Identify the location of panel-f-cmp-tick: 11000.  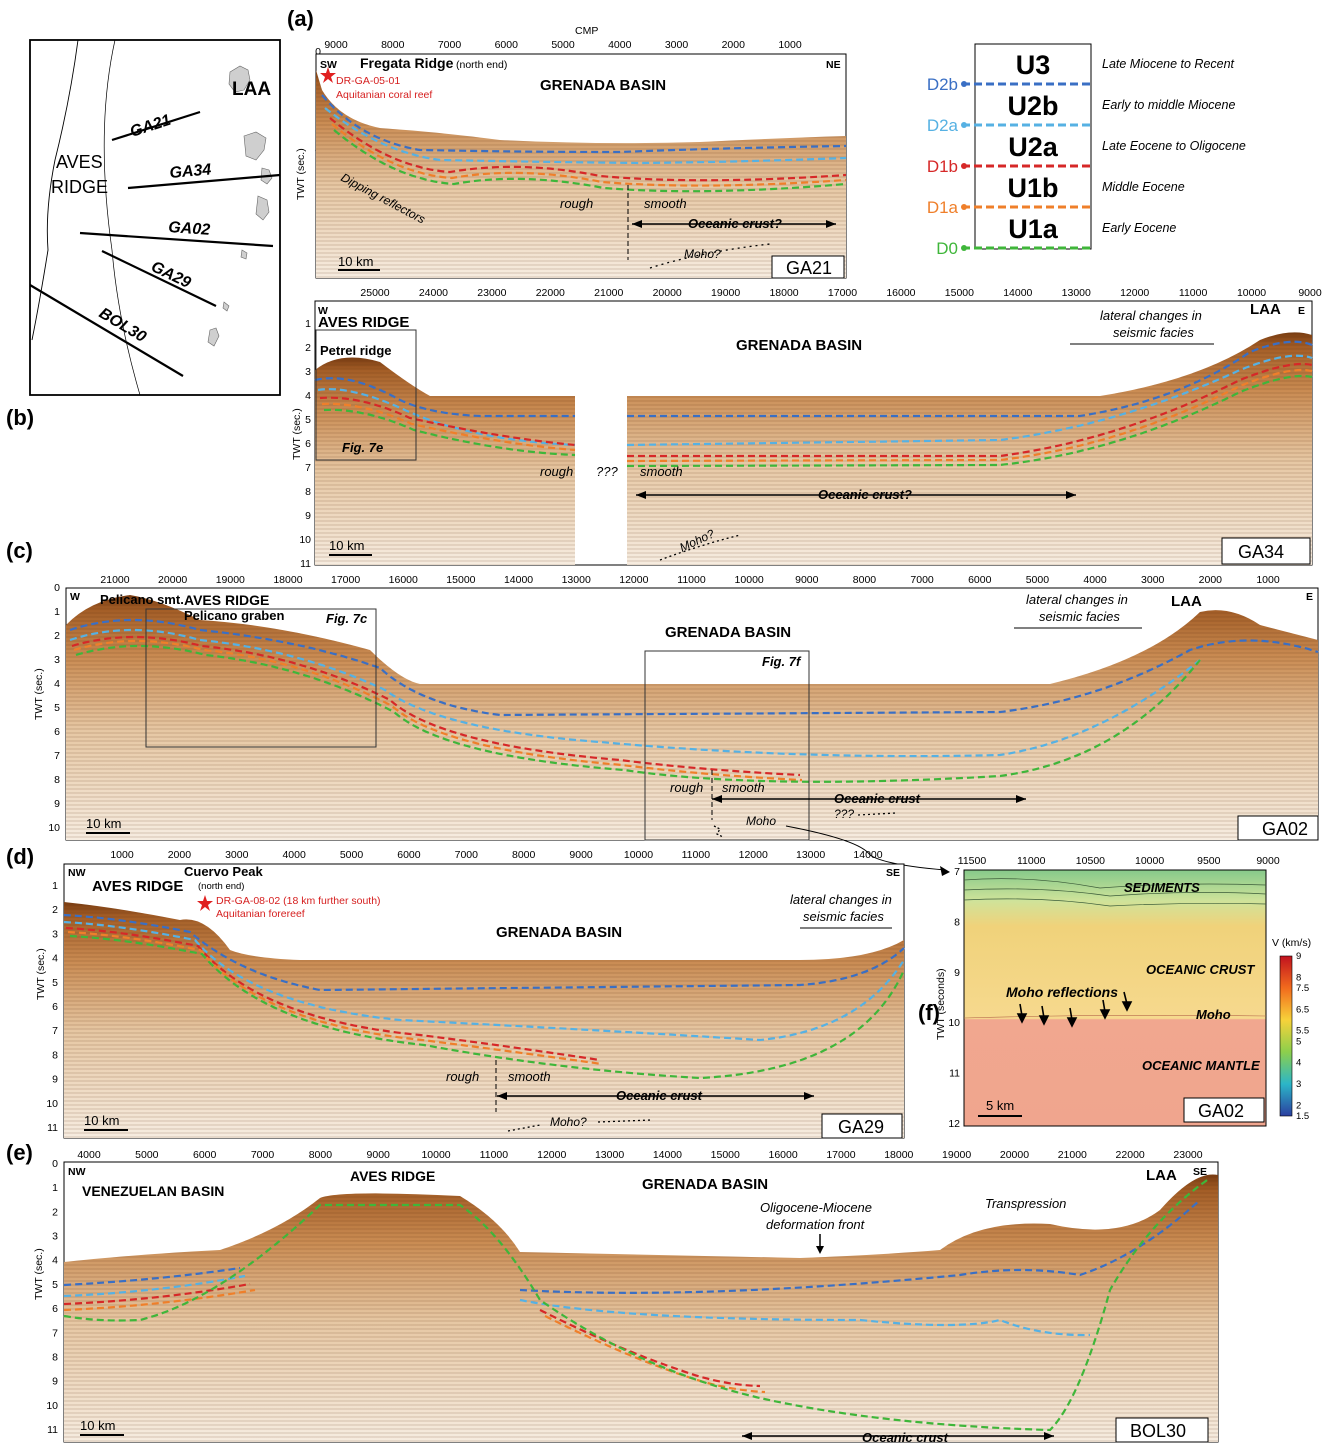
(1031, 861).